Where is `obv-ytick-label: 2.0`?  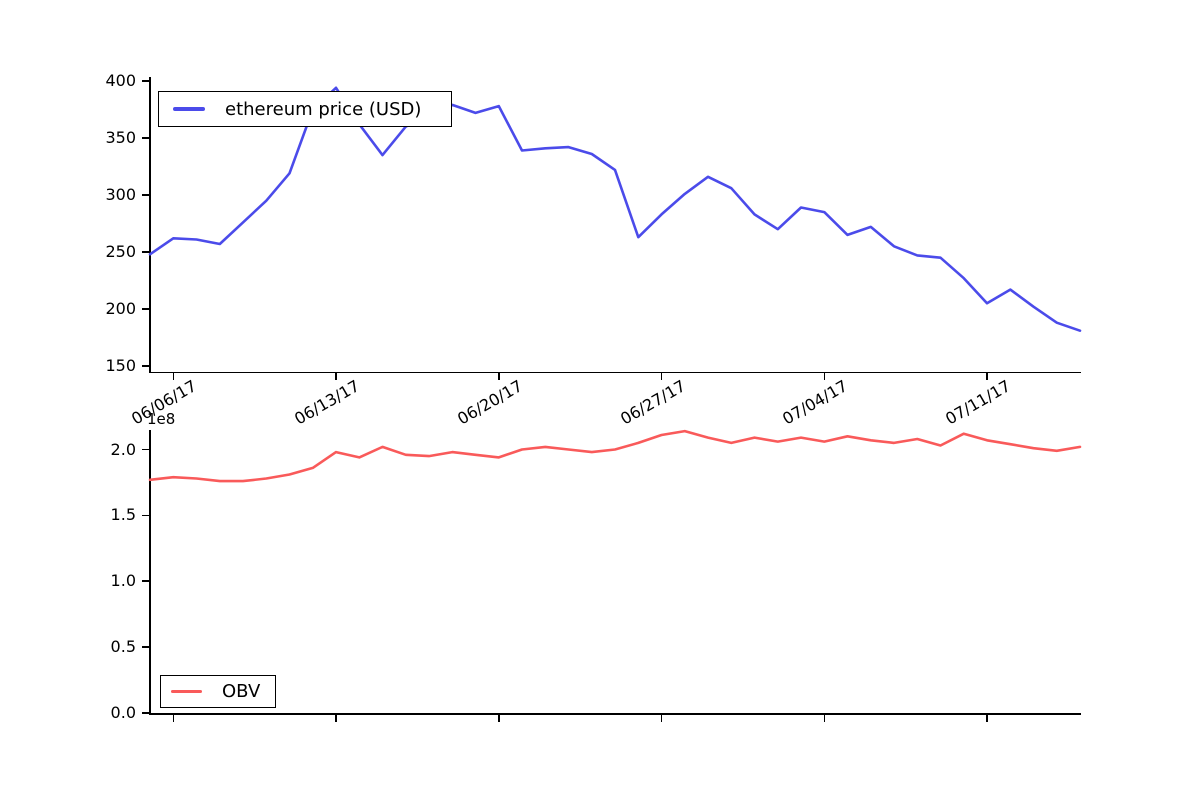
obv-ytick-label: 2.0 is located at coordinates (123, 449).